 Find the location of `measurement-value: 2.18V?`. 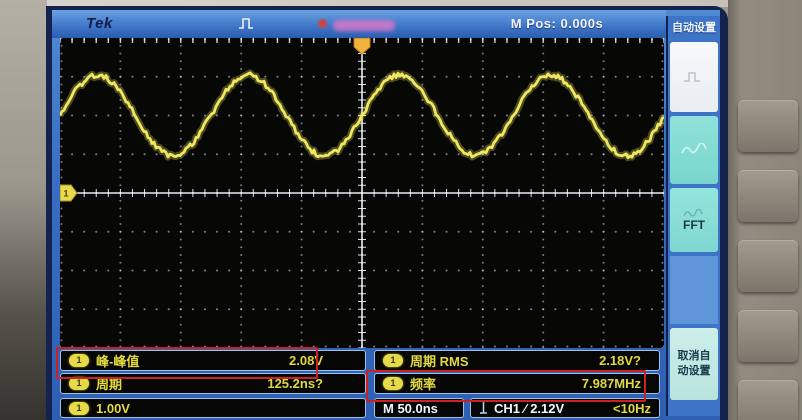

measurement-value: 2.18V? is located at coordinates (620, 360).